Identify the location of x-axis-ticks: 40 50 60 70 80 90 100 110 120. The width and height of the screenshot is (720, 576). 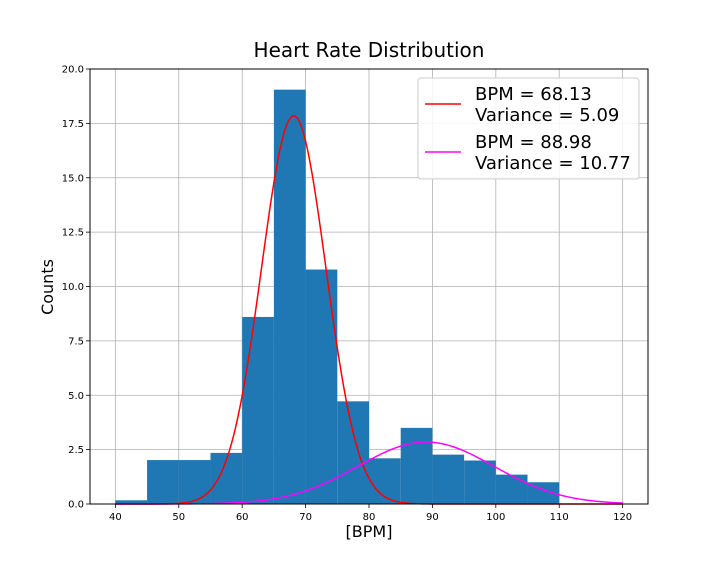
(370, 513).